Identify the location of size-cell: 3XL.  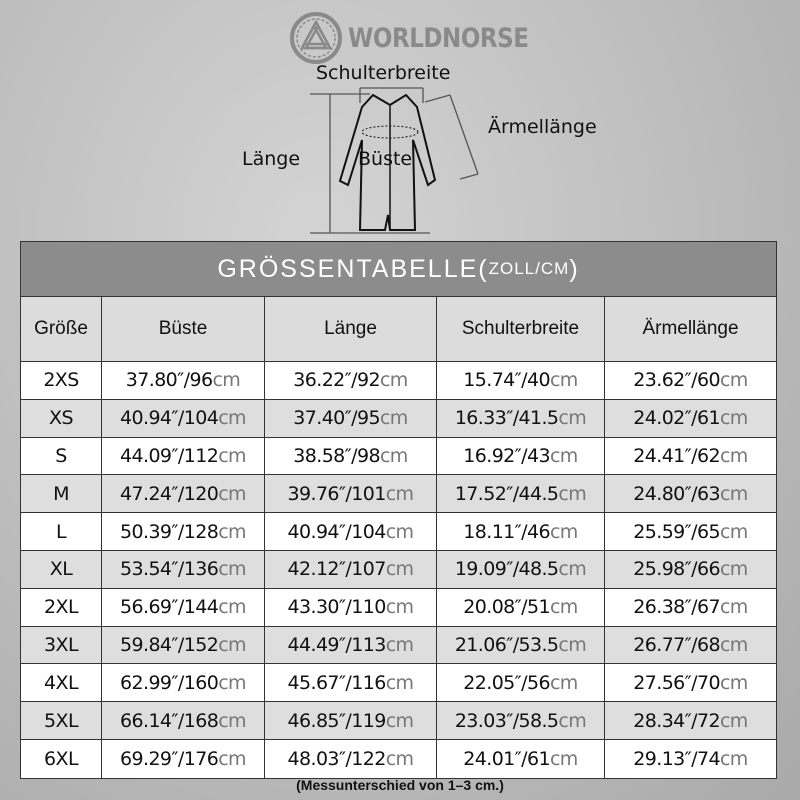
(61, 645).